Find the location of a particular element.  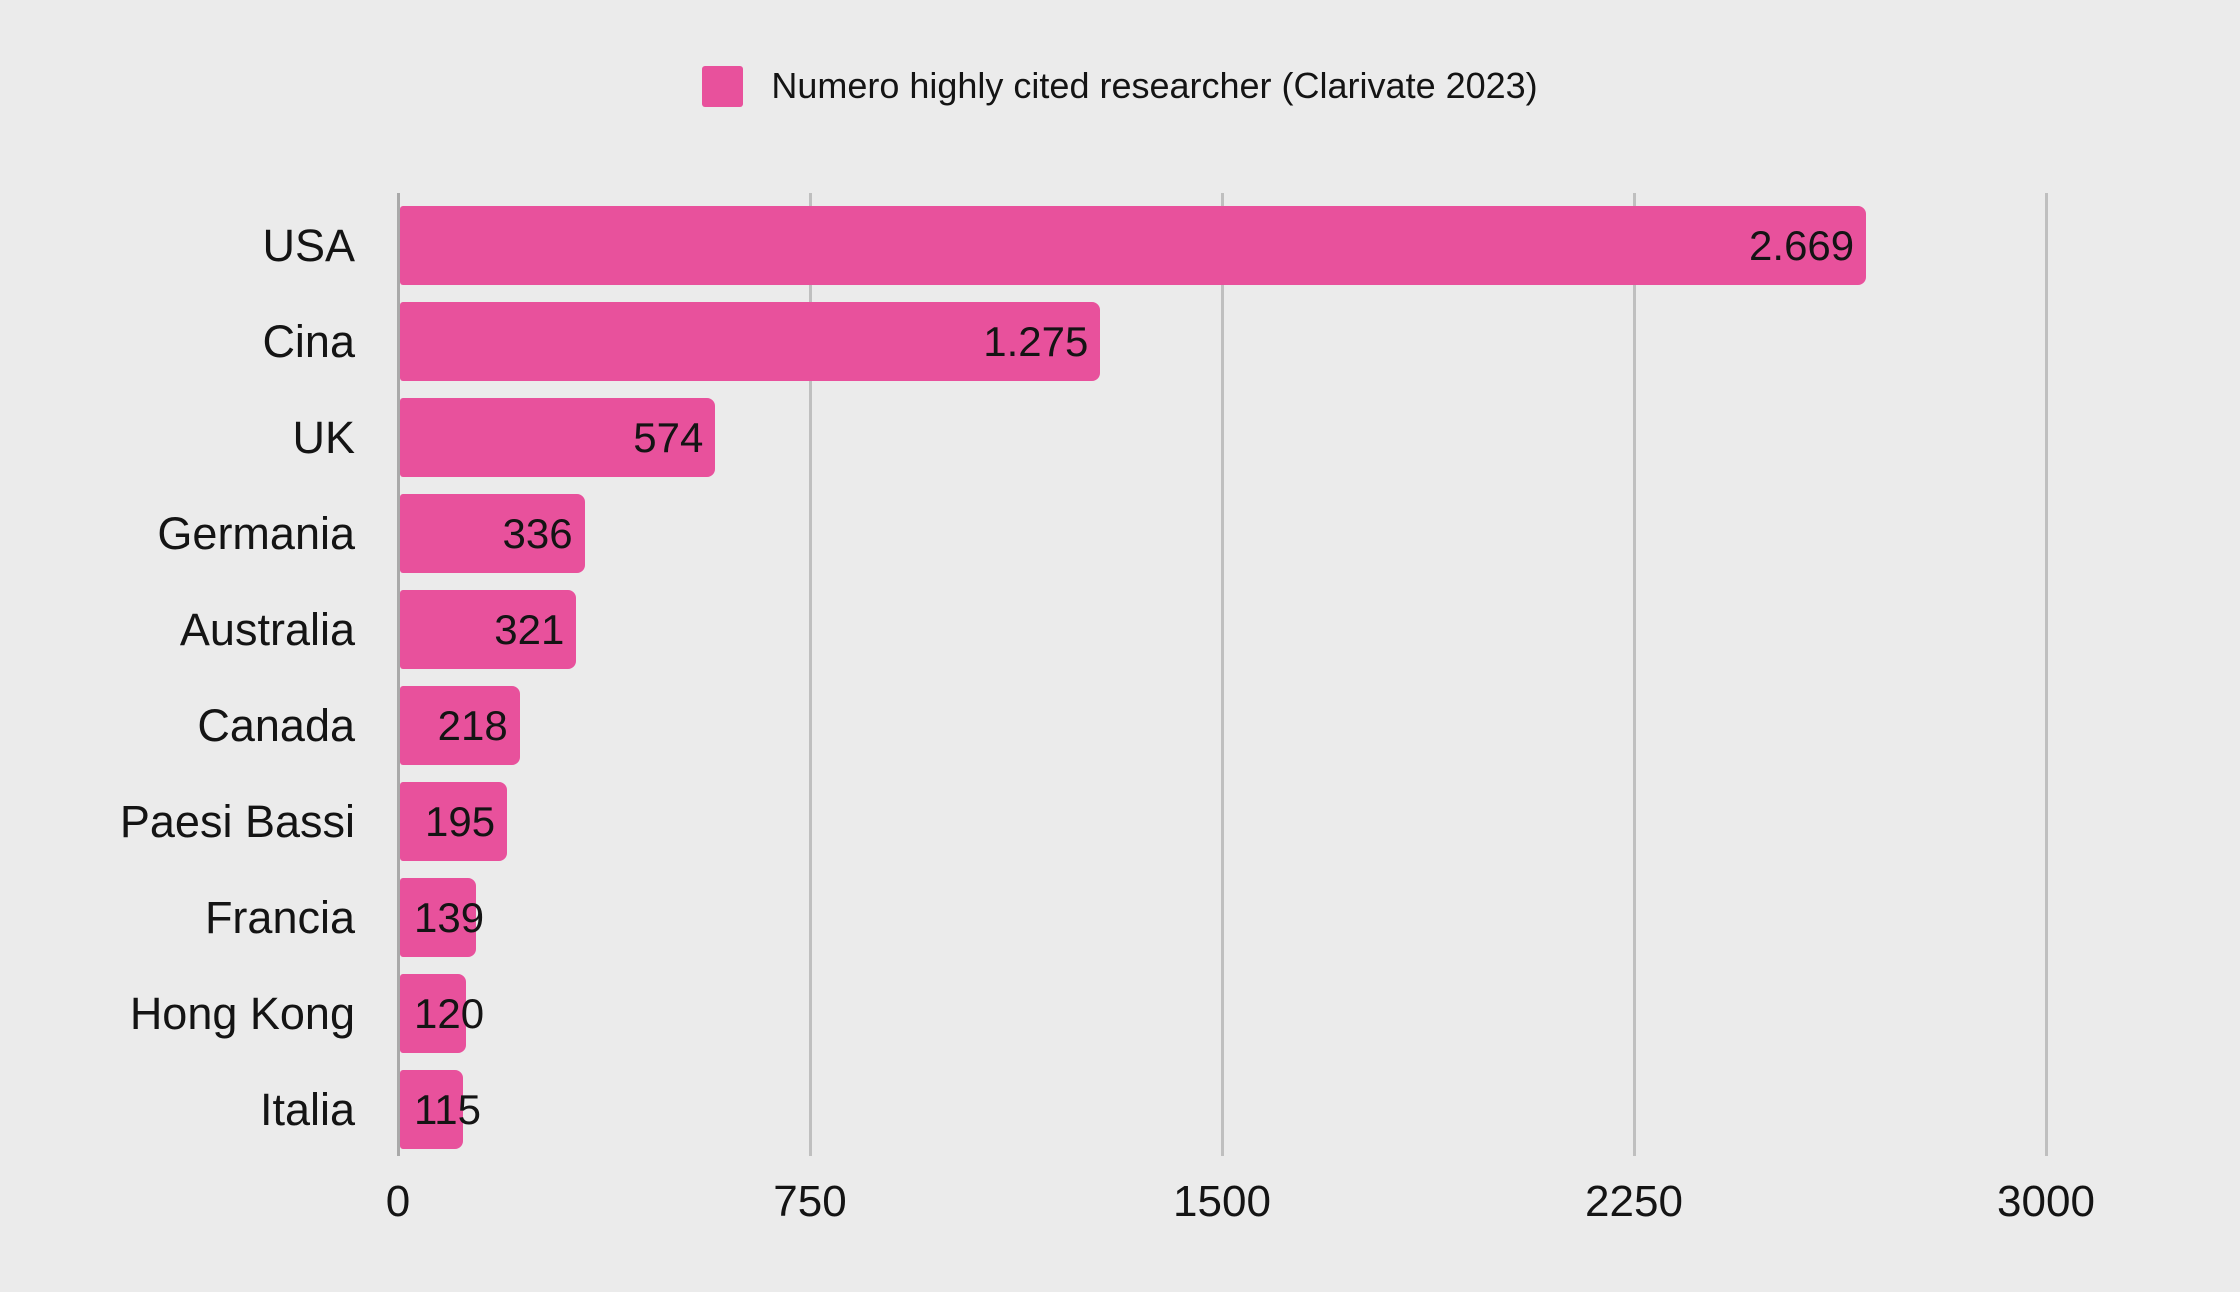

x-axis-tick-label: 2250 is located at coordinates (1634, 1201).